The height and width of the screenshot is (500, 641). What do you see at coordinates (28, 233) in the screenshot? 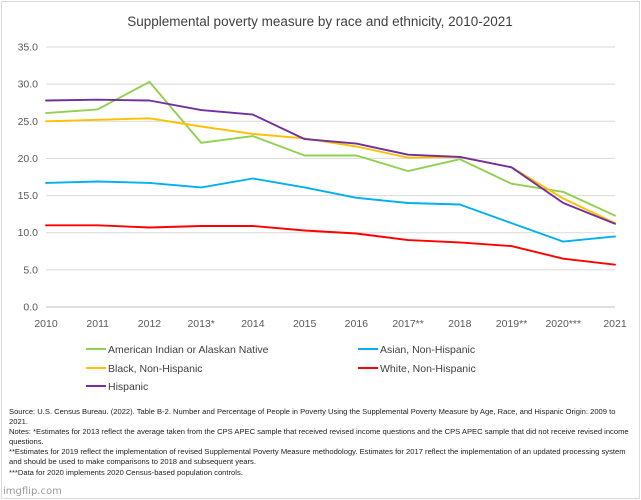
I see `y-tick-label: 10.0` at bounding box center [28, 233].